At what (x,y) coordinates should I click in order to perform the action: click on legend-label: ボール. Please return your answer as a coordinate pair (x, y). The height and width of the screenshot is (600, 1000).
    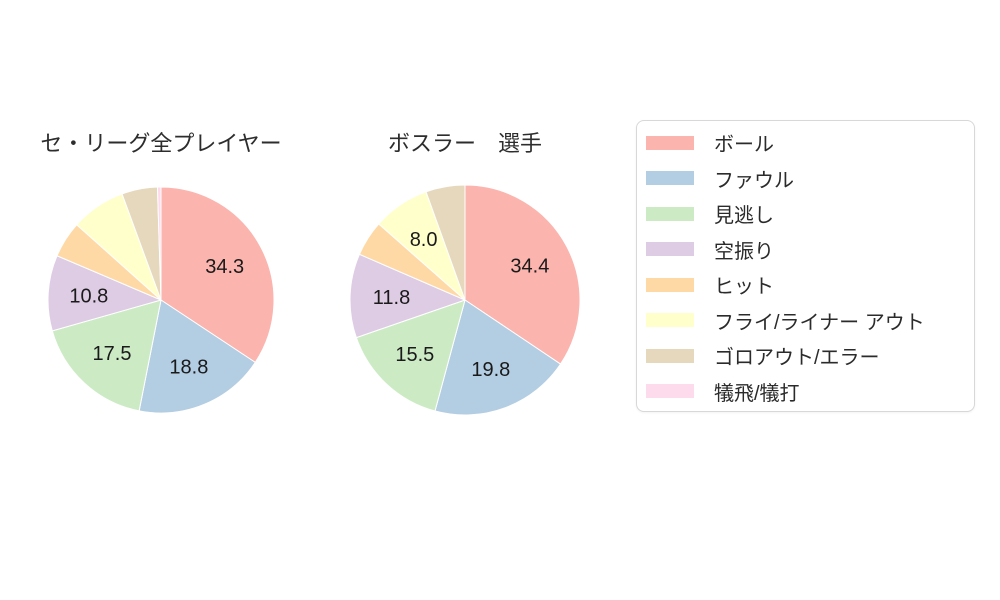
    Looking at the image, I should click on (744, 145).